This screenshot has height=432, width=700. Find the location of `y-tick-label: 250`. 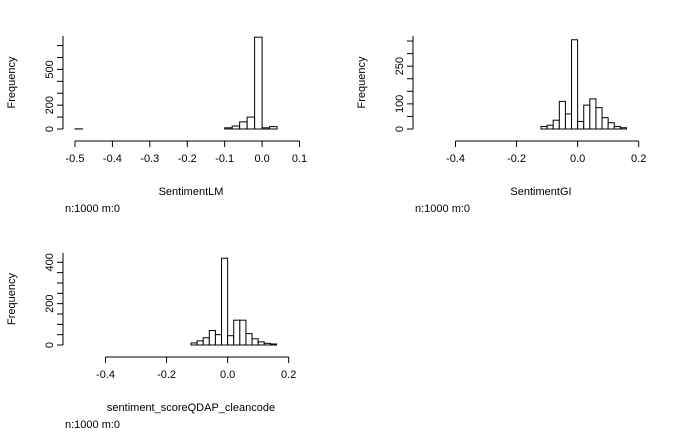

y-tick-label: 250 is located at coordinates (400, 66).